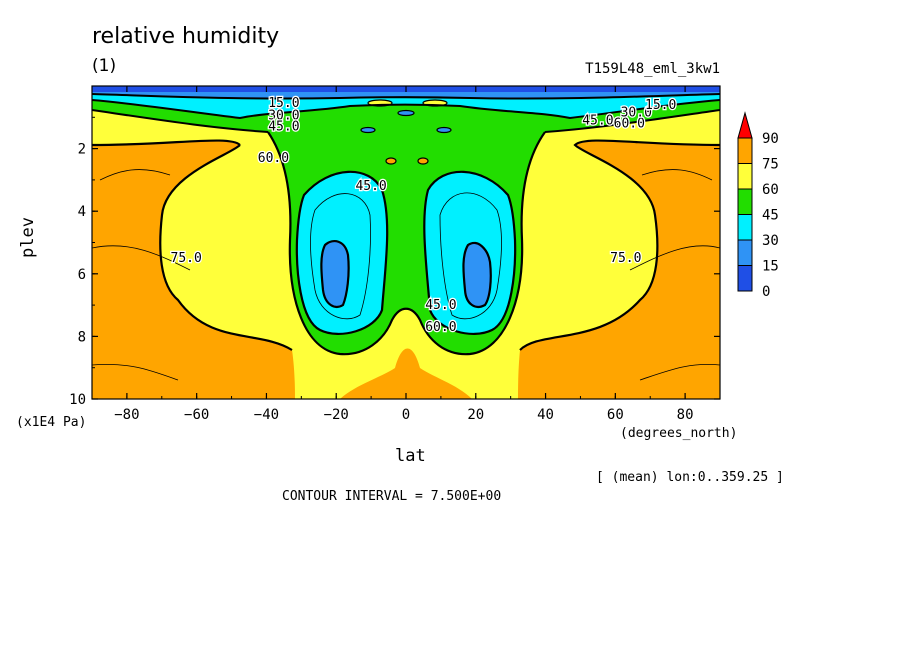  What do you see at coordinates (690, 477) in the screenshot?
I see `mean-info-label: [ (mean) lon:0..359.25 ]` at bounding box center [690, 477].